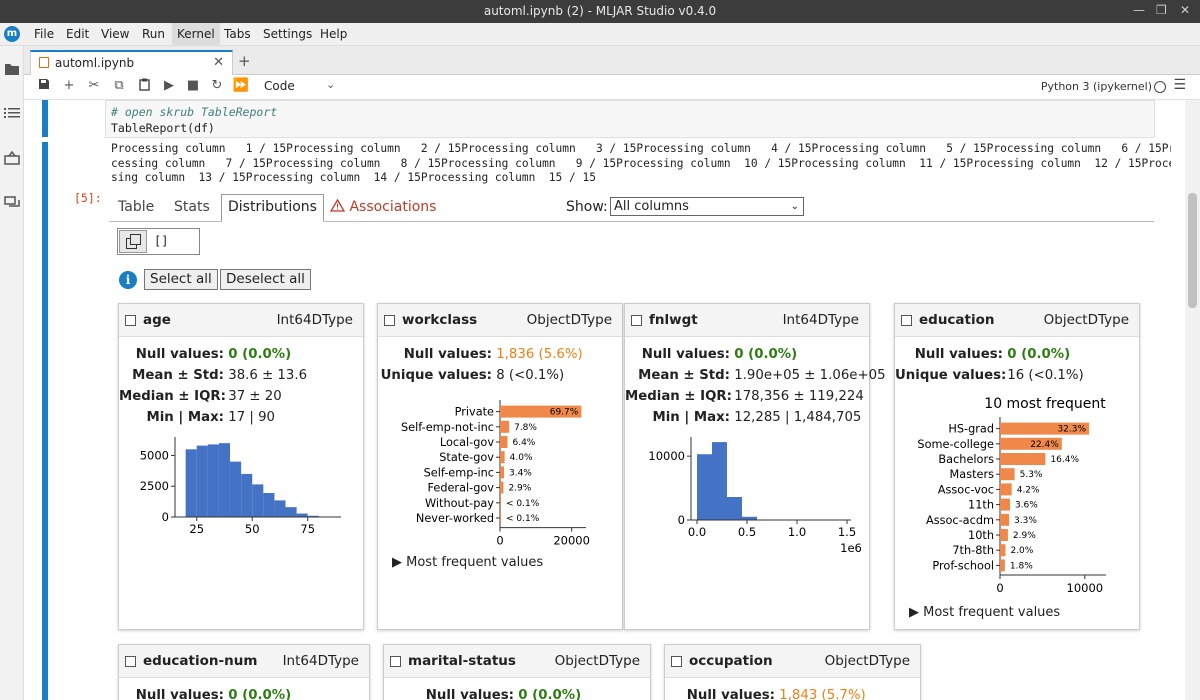 The height and width of the screenshot is (700, 1200). I want to click on cell-type-select: Code ⌄, so click(299, 85).